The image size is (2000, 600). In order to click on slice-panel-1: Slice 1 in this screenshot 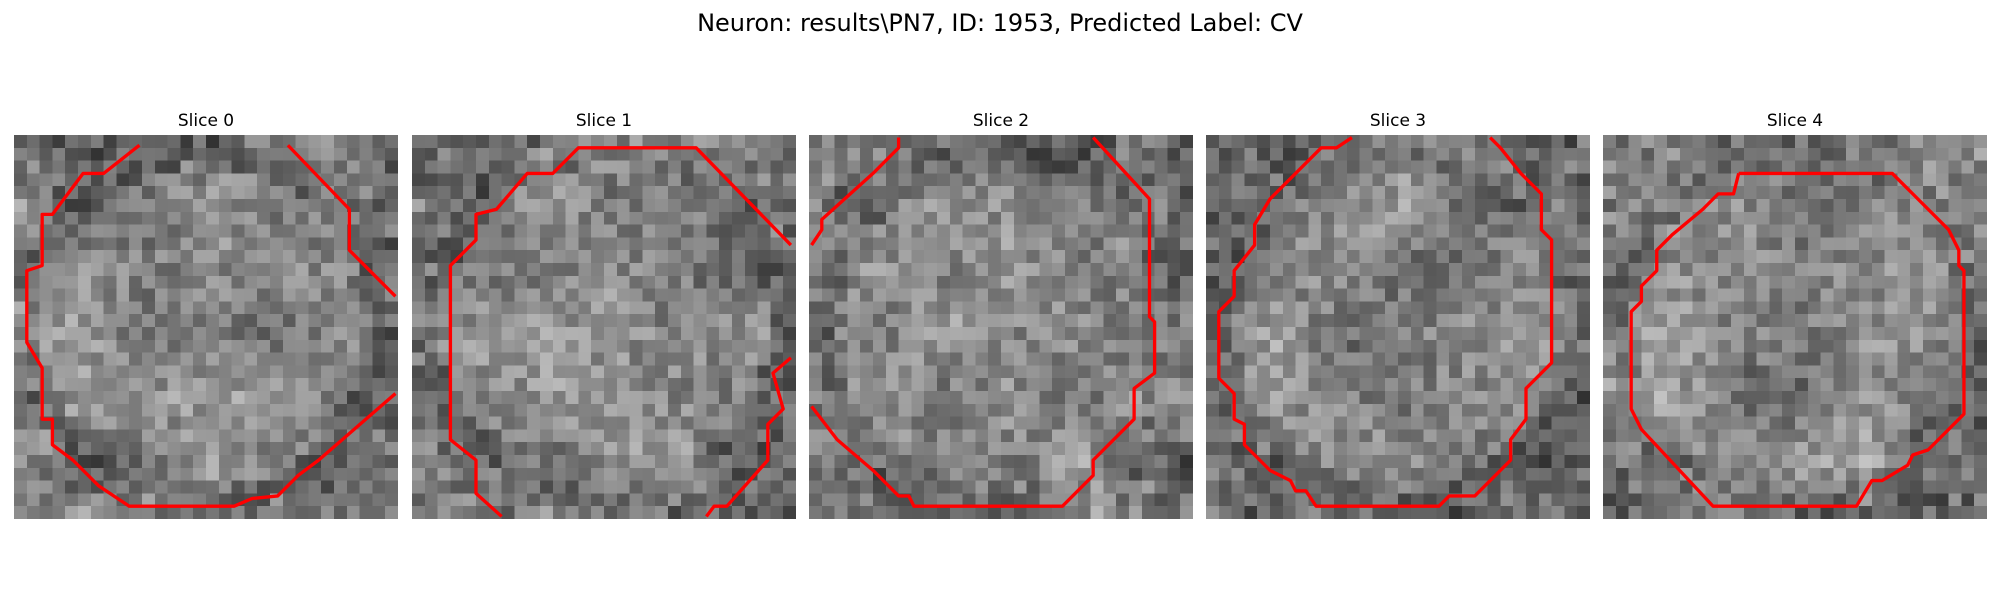, I will do `click(604, 315)`.